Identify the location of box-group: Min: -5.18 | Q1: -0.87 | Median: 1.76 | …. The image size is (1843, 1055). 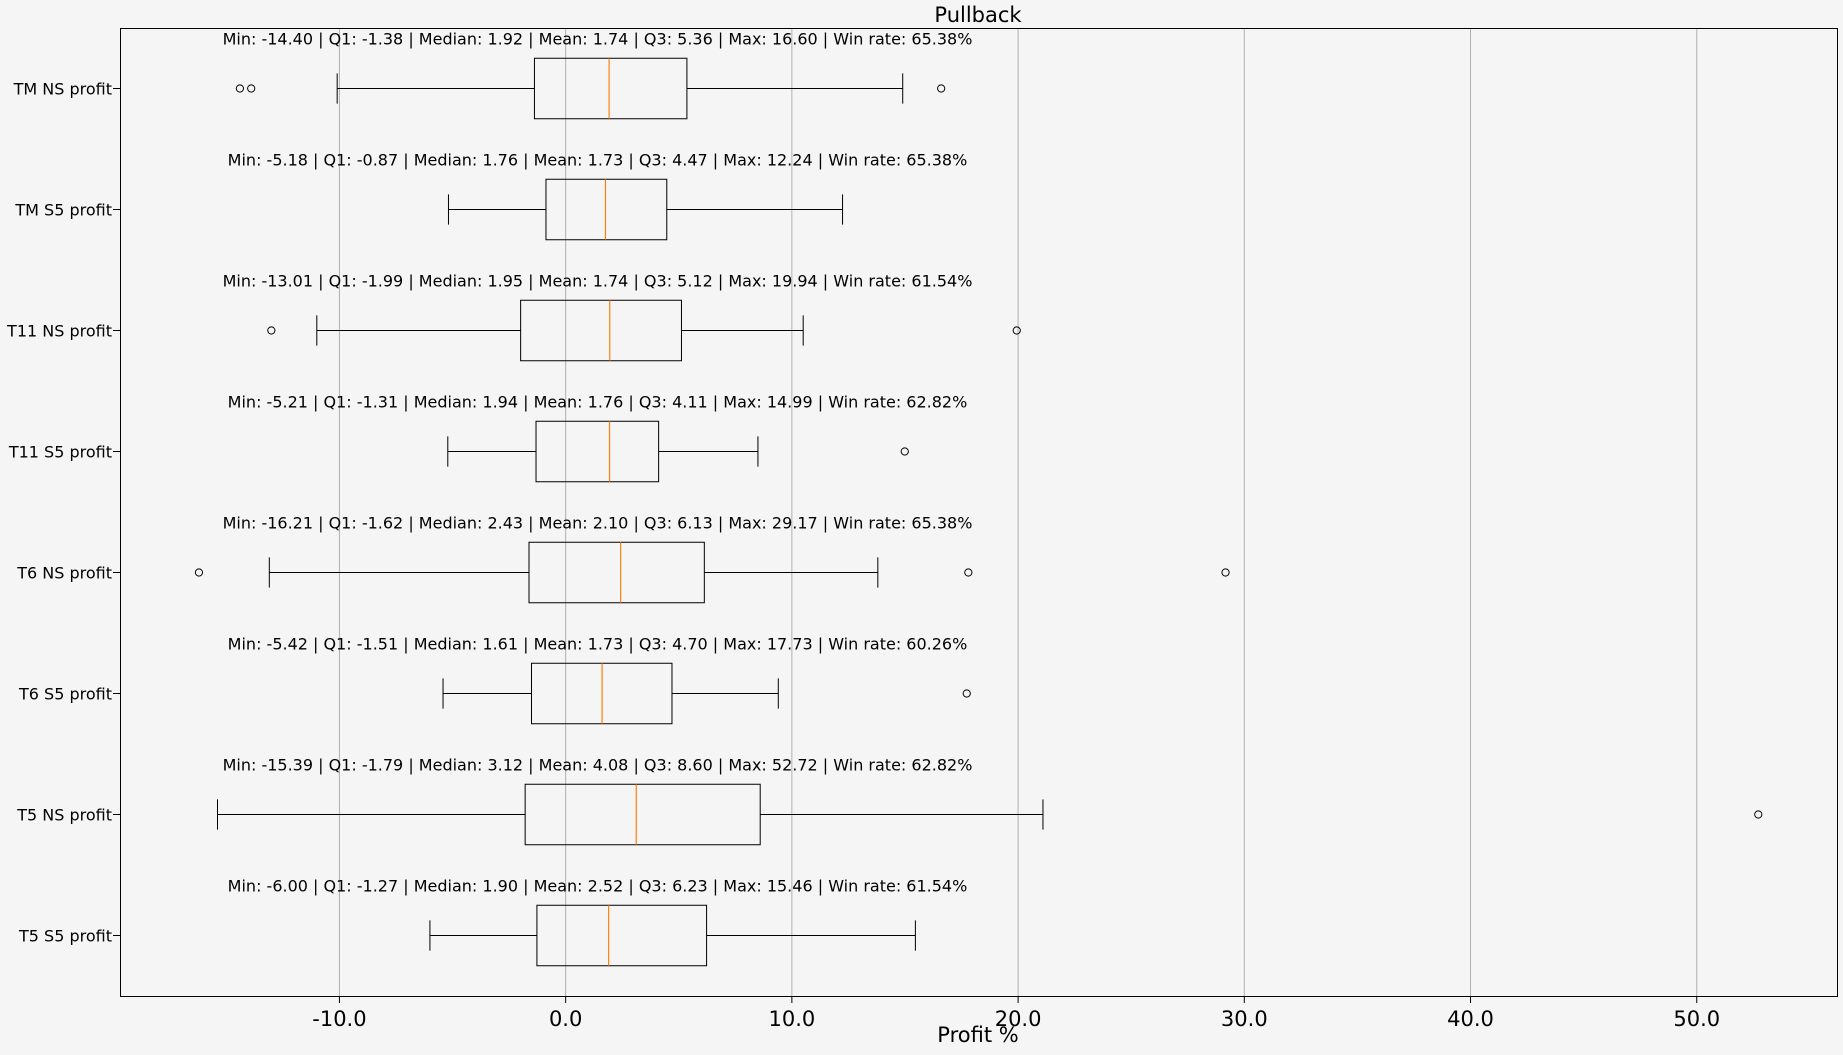
(598, 195).